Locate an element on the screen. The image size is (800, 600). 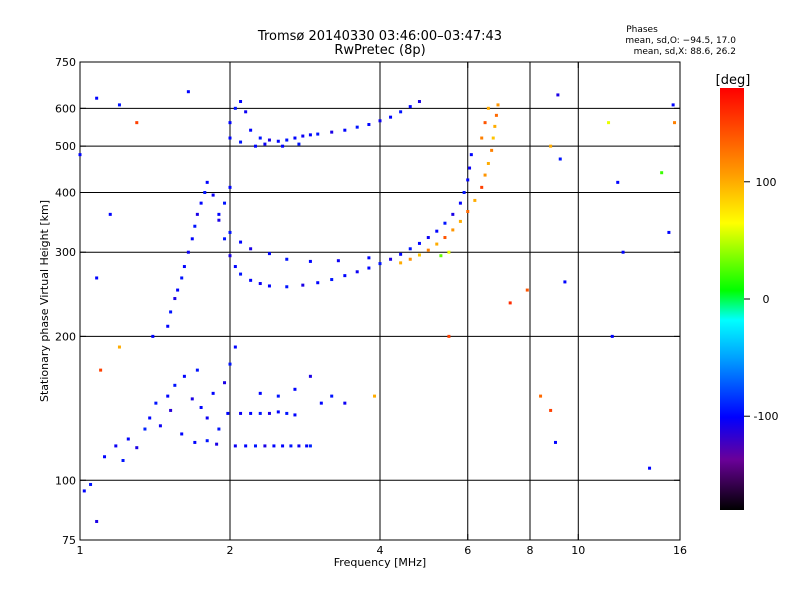
x-axis-label: Frequency [MHz] is located at coordinates (380, 562).